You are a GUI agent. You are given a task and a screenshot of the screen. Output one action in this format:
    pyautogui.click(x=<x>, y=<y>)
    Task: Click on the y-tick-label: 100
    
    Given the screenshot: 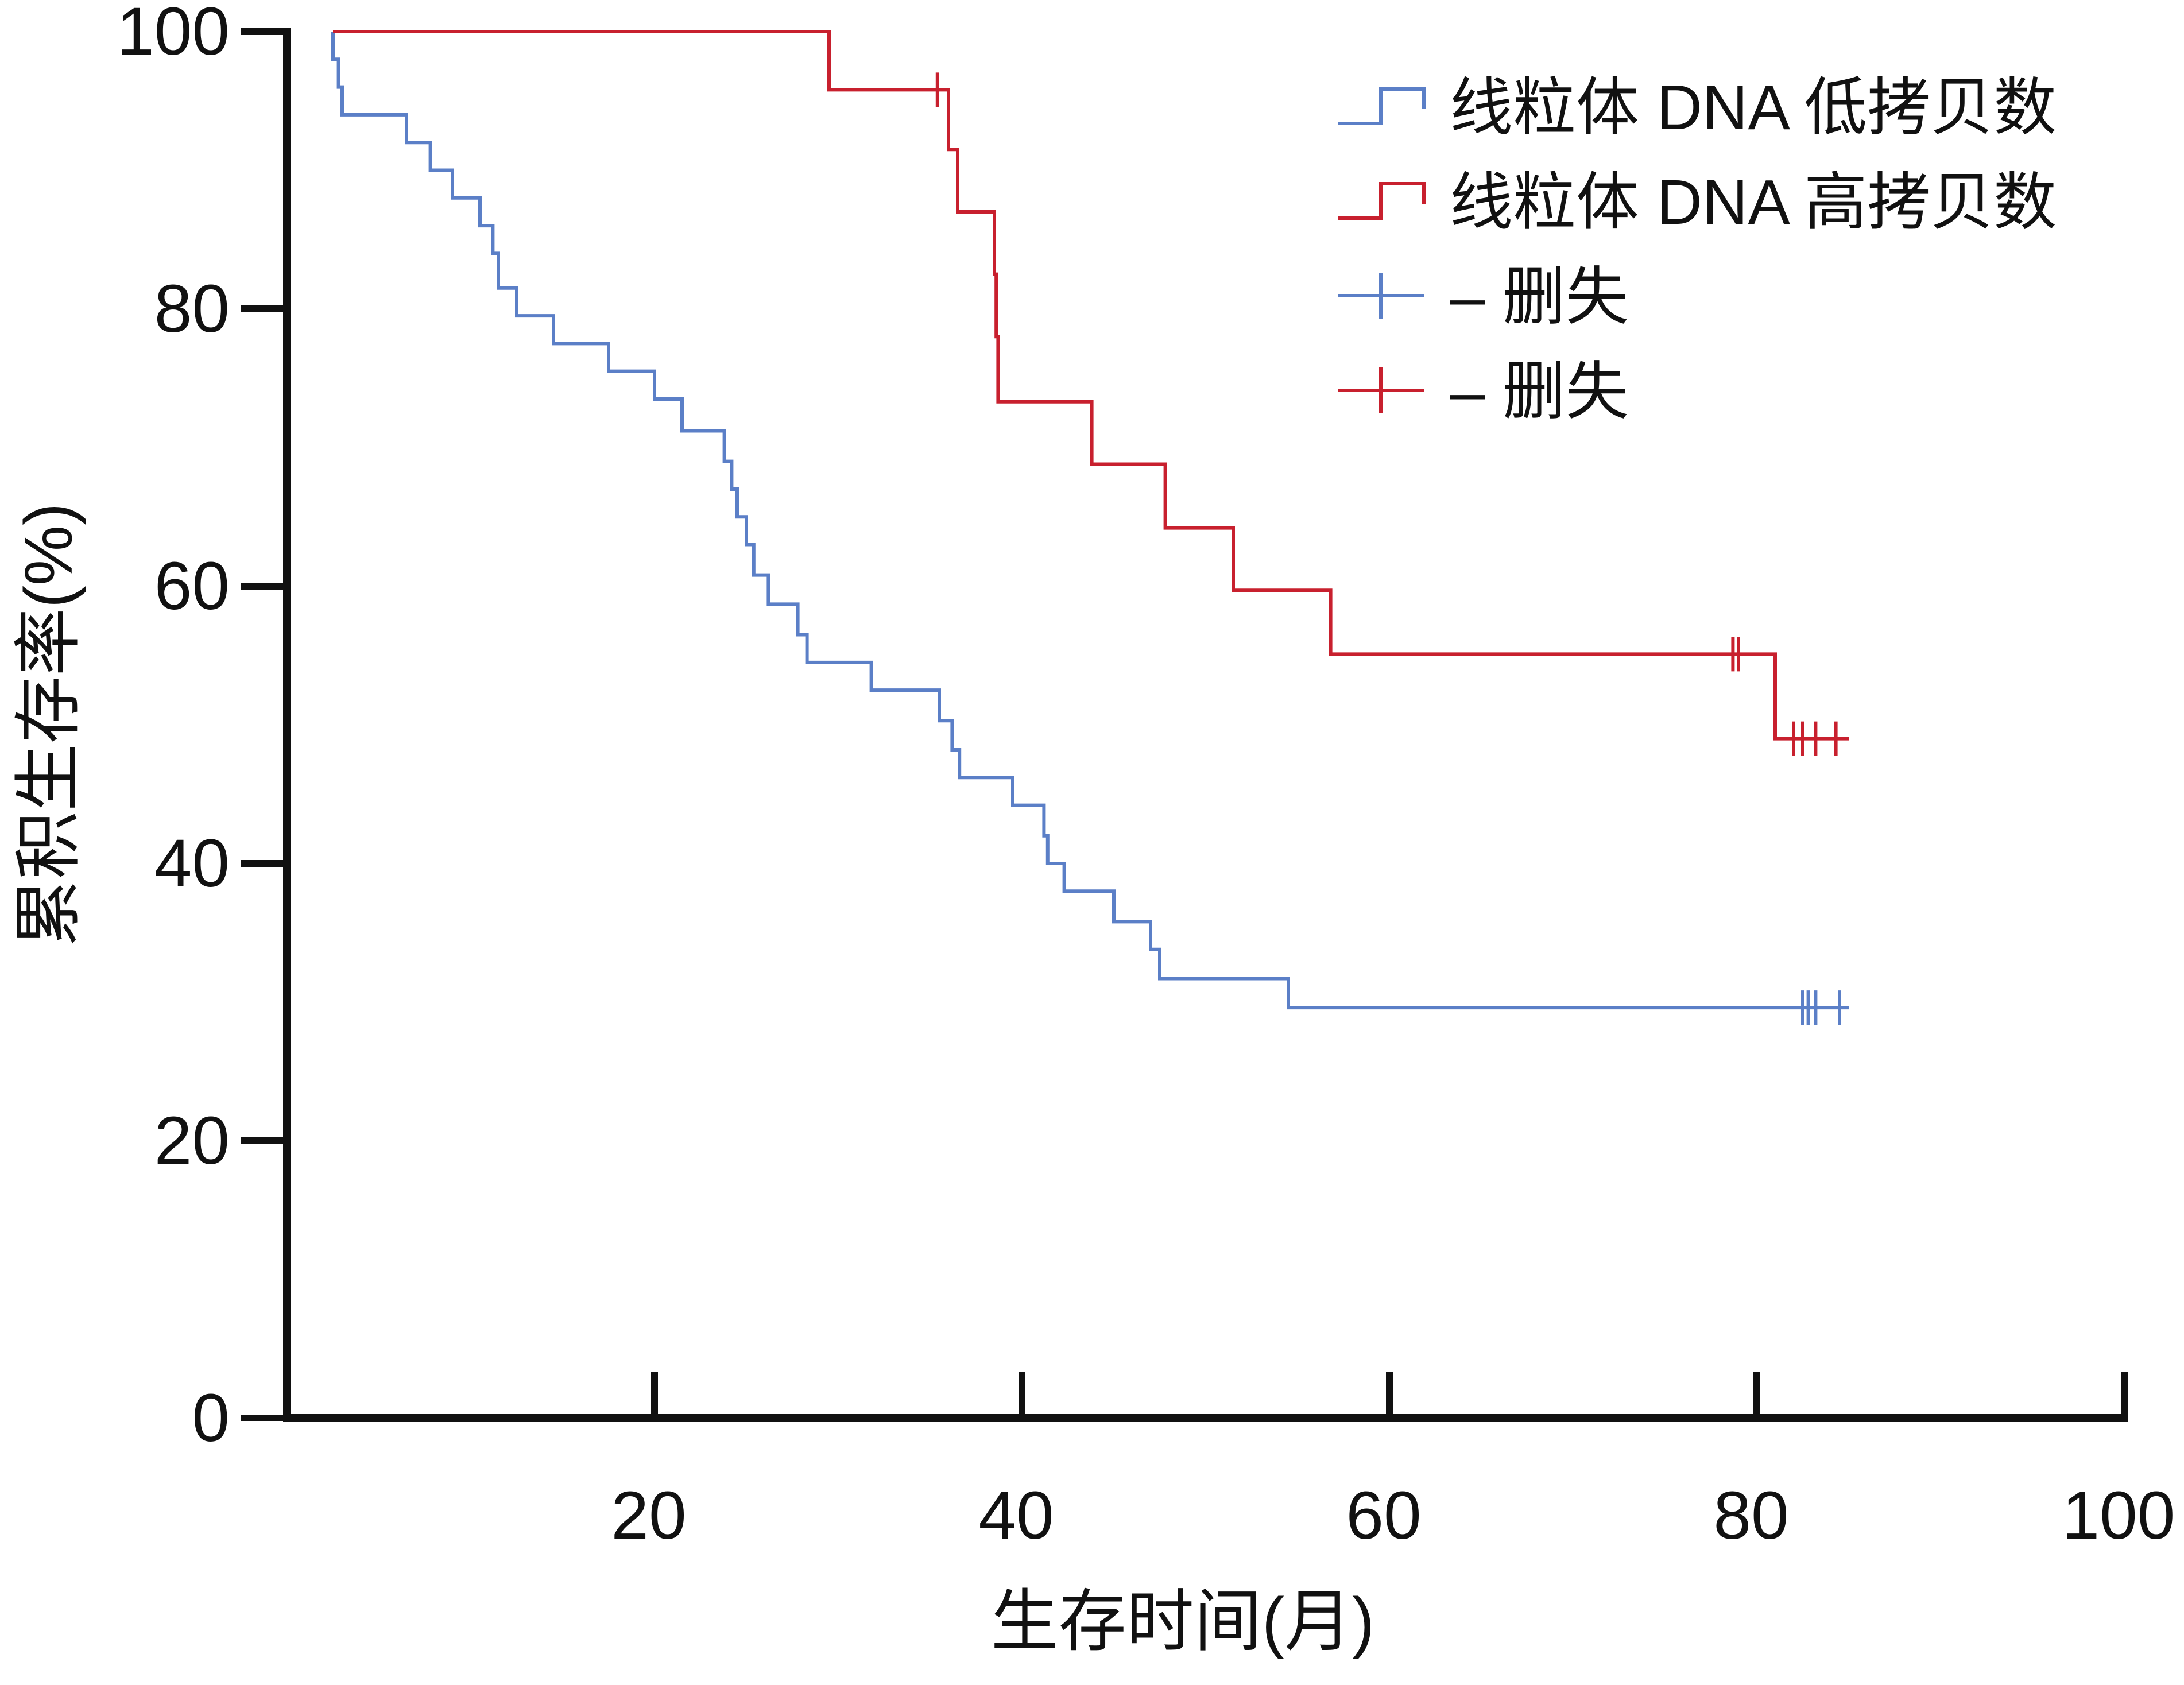 What is the action you would take?
    pyautogui.click(x=173, y=34)
    